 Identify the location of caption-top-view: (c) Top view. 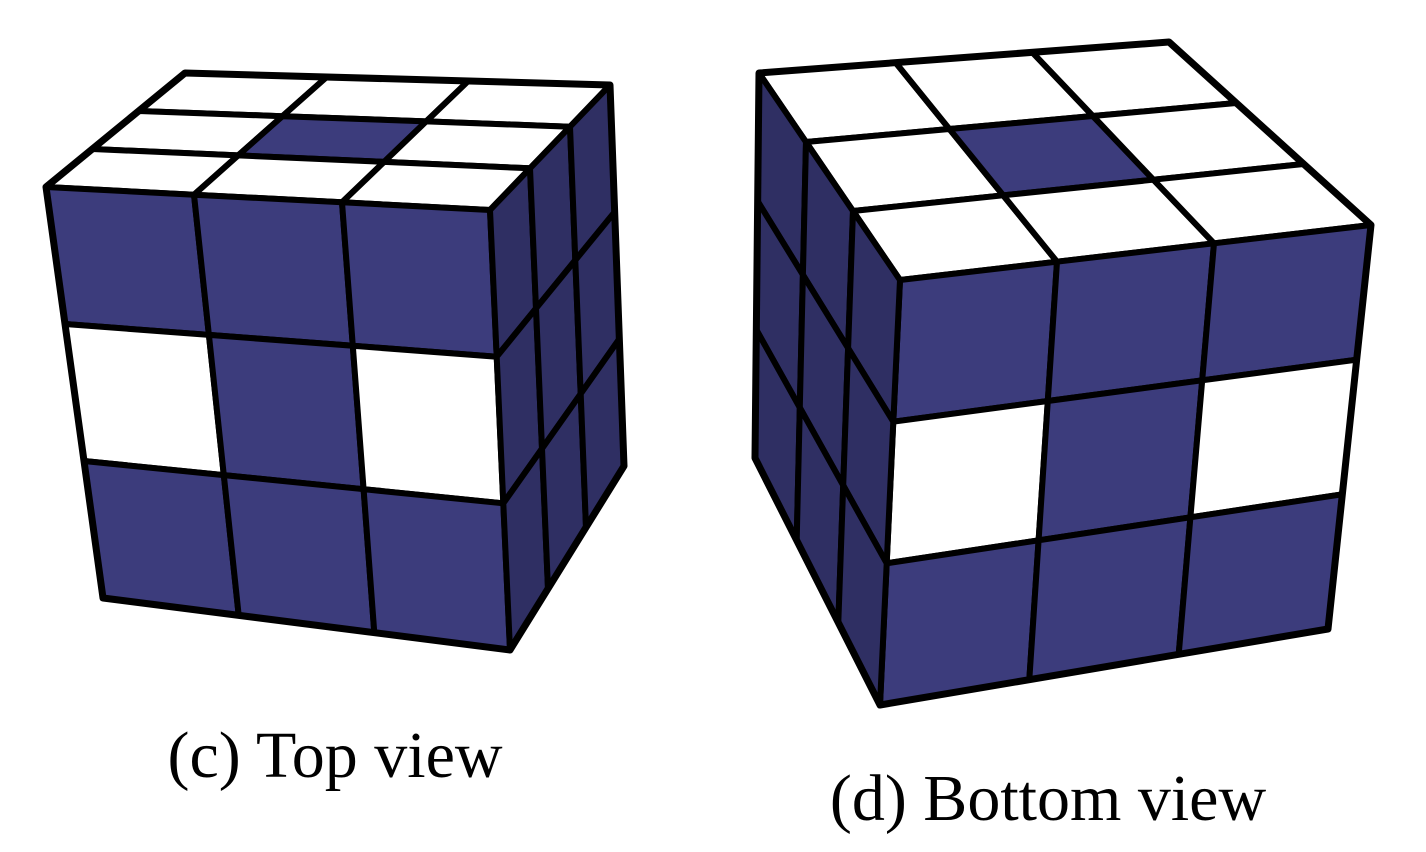
(334, 755).